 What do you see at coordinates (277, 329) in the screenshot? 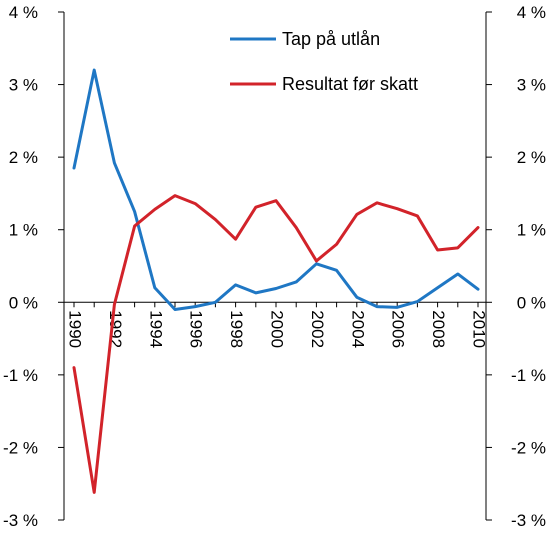
I see `x-tick-label: 2000` at bounding box center [277, 329].